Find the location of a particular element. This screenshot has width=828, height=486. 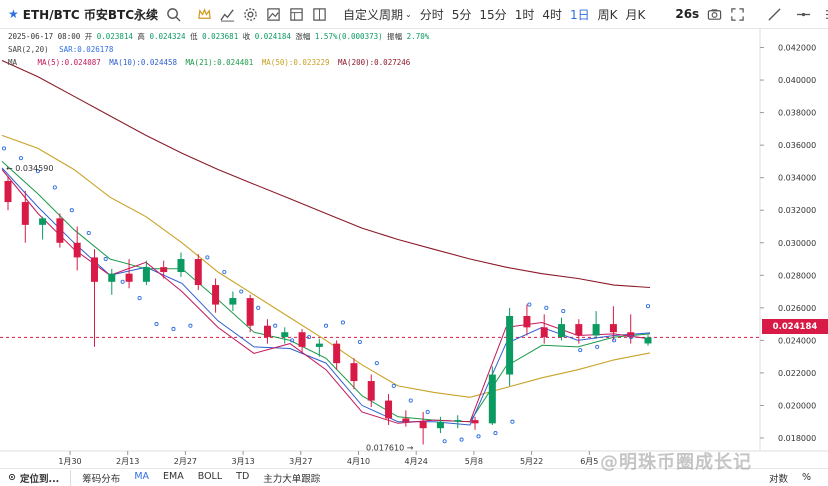

legend-change: 1.57%(0.000373) is located at coordinates (348, 36).